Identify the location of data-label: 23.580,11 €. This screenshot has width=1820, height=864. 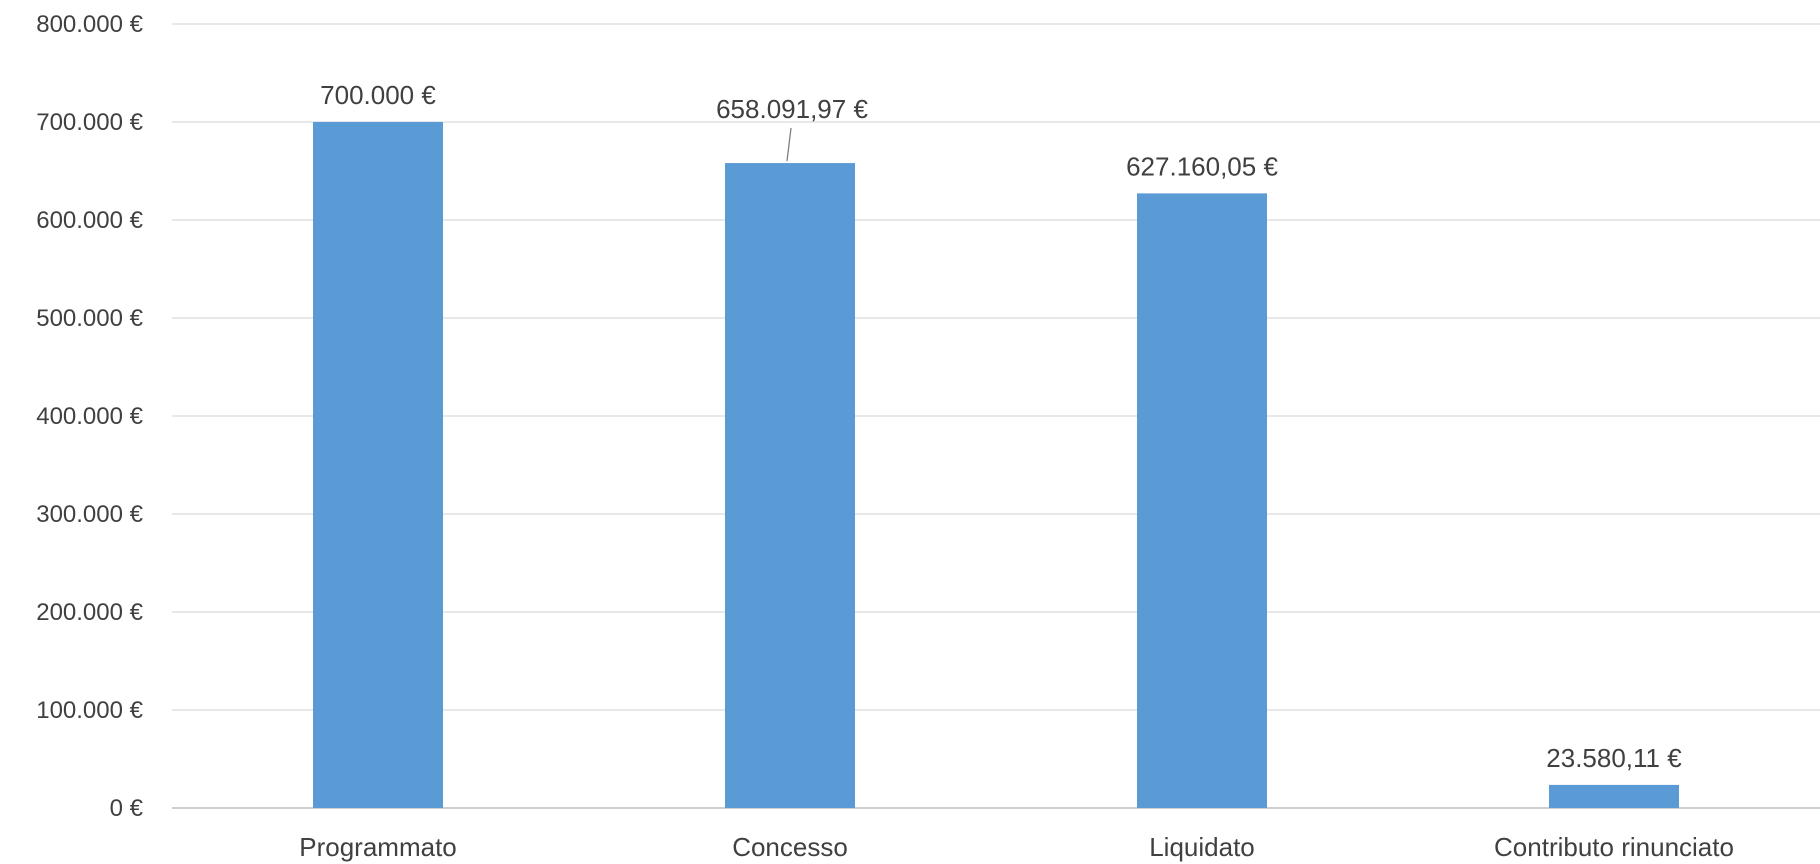
(1614, 758).